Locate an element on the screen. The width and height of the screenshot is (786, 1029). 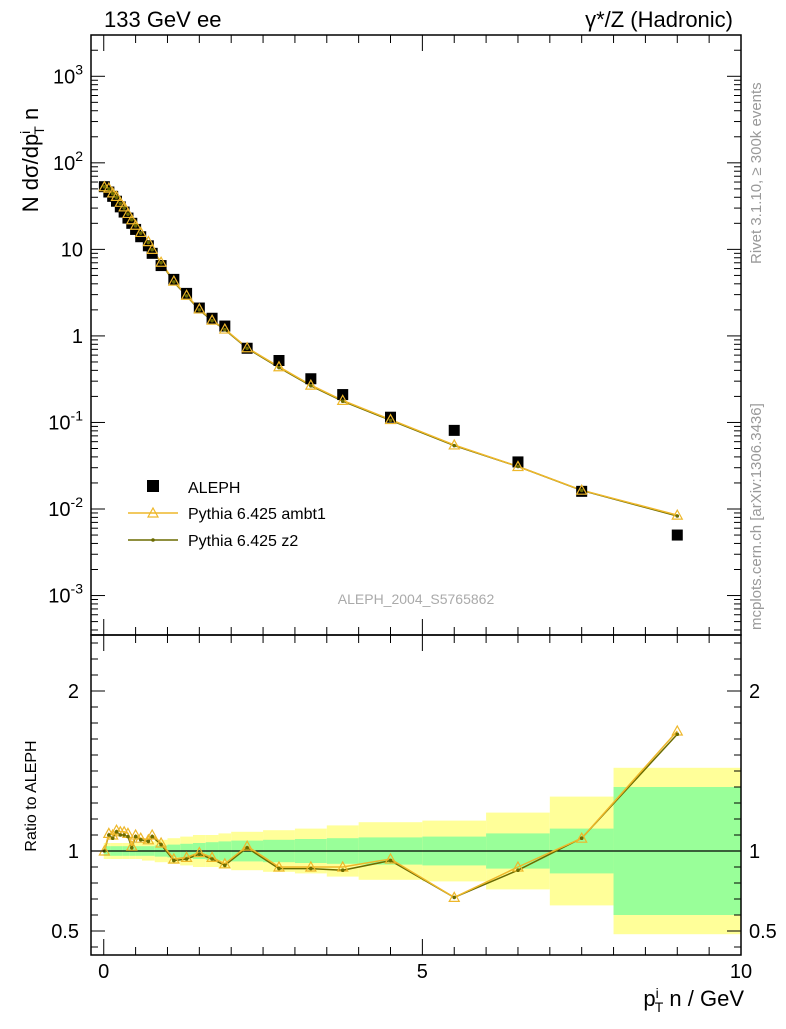
ratio-ytick-label-left: 1 is located at coordinates (73, 852).